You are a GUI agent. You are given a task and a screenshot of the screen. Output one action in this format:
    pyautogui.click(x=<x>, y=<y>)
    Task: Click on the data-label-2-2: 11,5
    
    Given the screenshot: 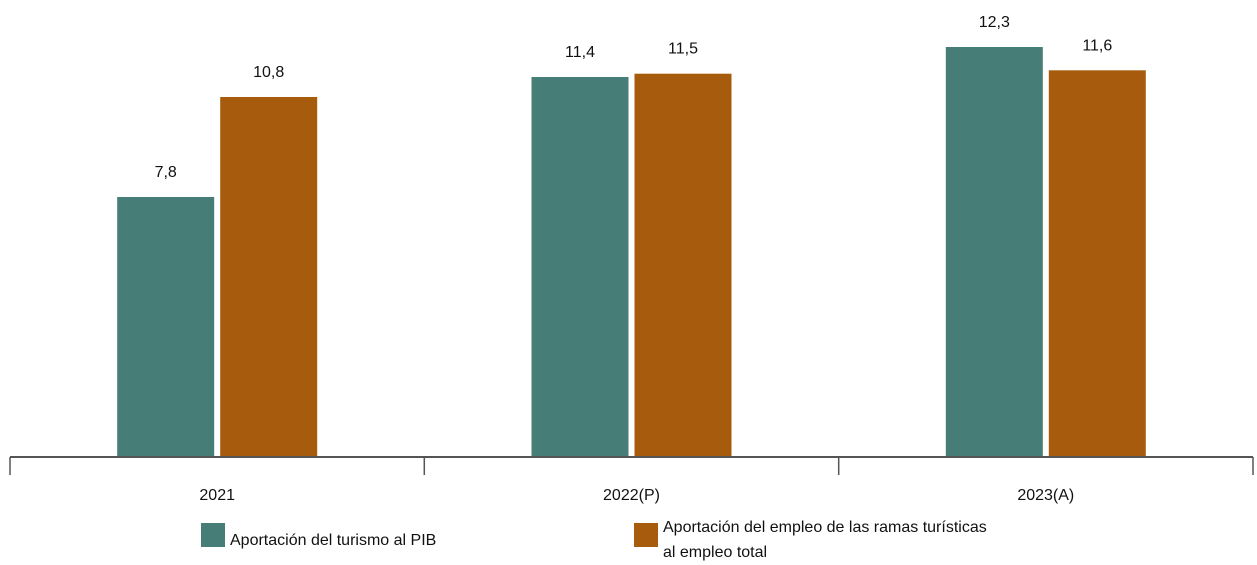 What is the action you would take?
    pyautogui.click(x=683, y=49)
    